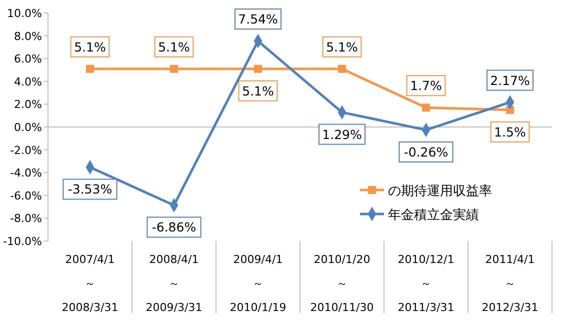 The image size is (564, 325). What do you see at coordinates (433, 215) in the screenshot?
I see `legend-label: 年金積立金実績` at bounding box center [433, 215].